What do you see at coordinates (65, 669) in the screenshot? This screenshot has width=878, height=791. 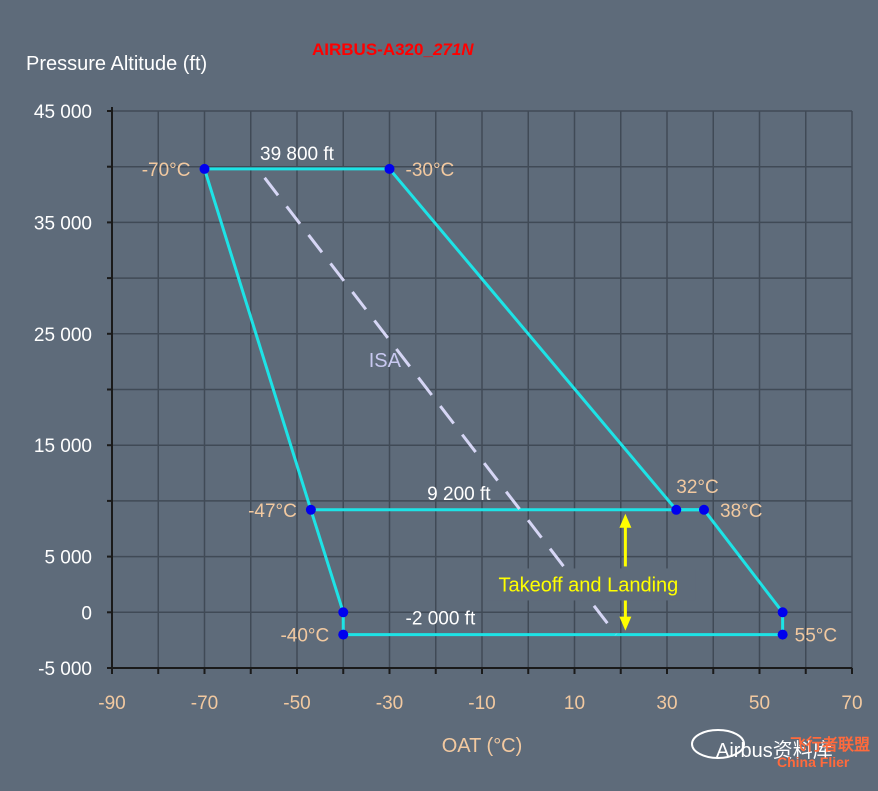 I see `y-tick-label: -5 000` at bounding box center [65, 669].